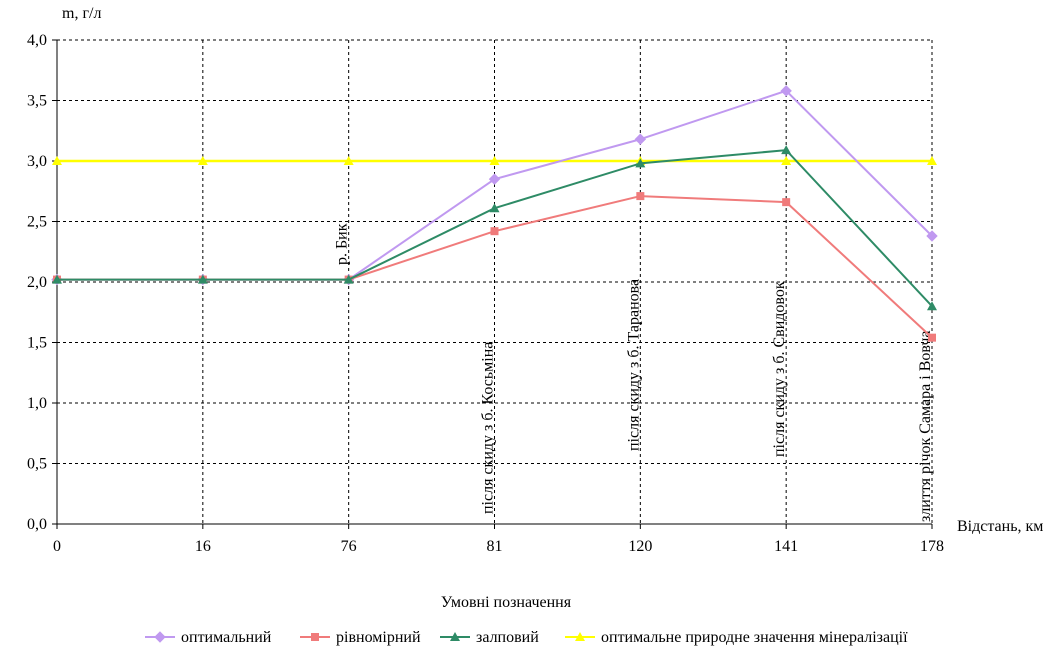 The height and width of the screenshot is (654, 1064). I want to click on y-tick-label: 0,0, so click(37, 524).